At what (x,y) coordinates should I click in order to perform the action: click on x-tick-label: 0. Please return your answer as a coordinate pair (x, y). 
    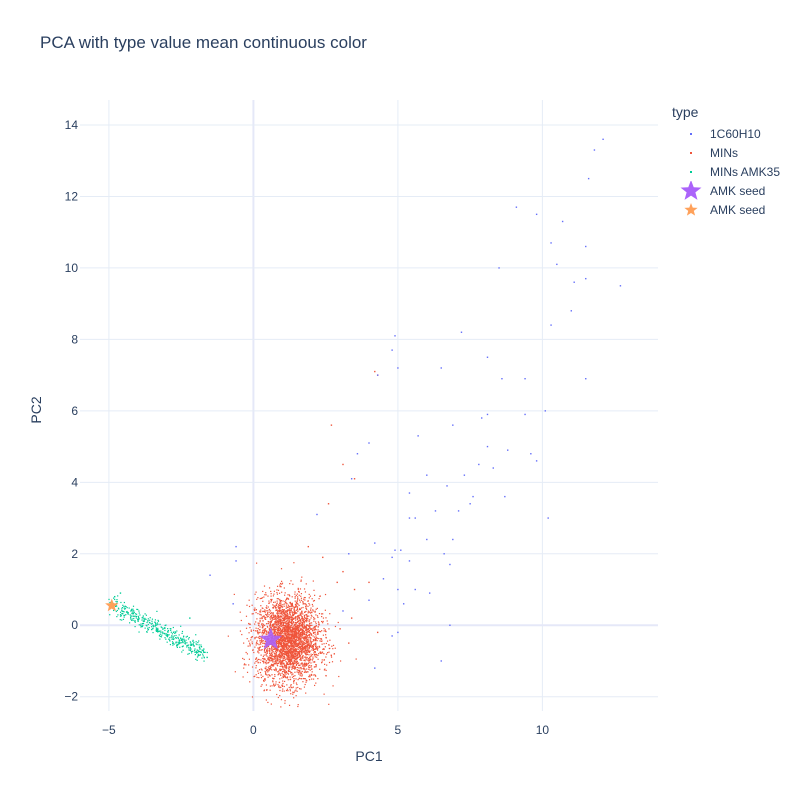
    Looking at the image, I should click on (253, 730).